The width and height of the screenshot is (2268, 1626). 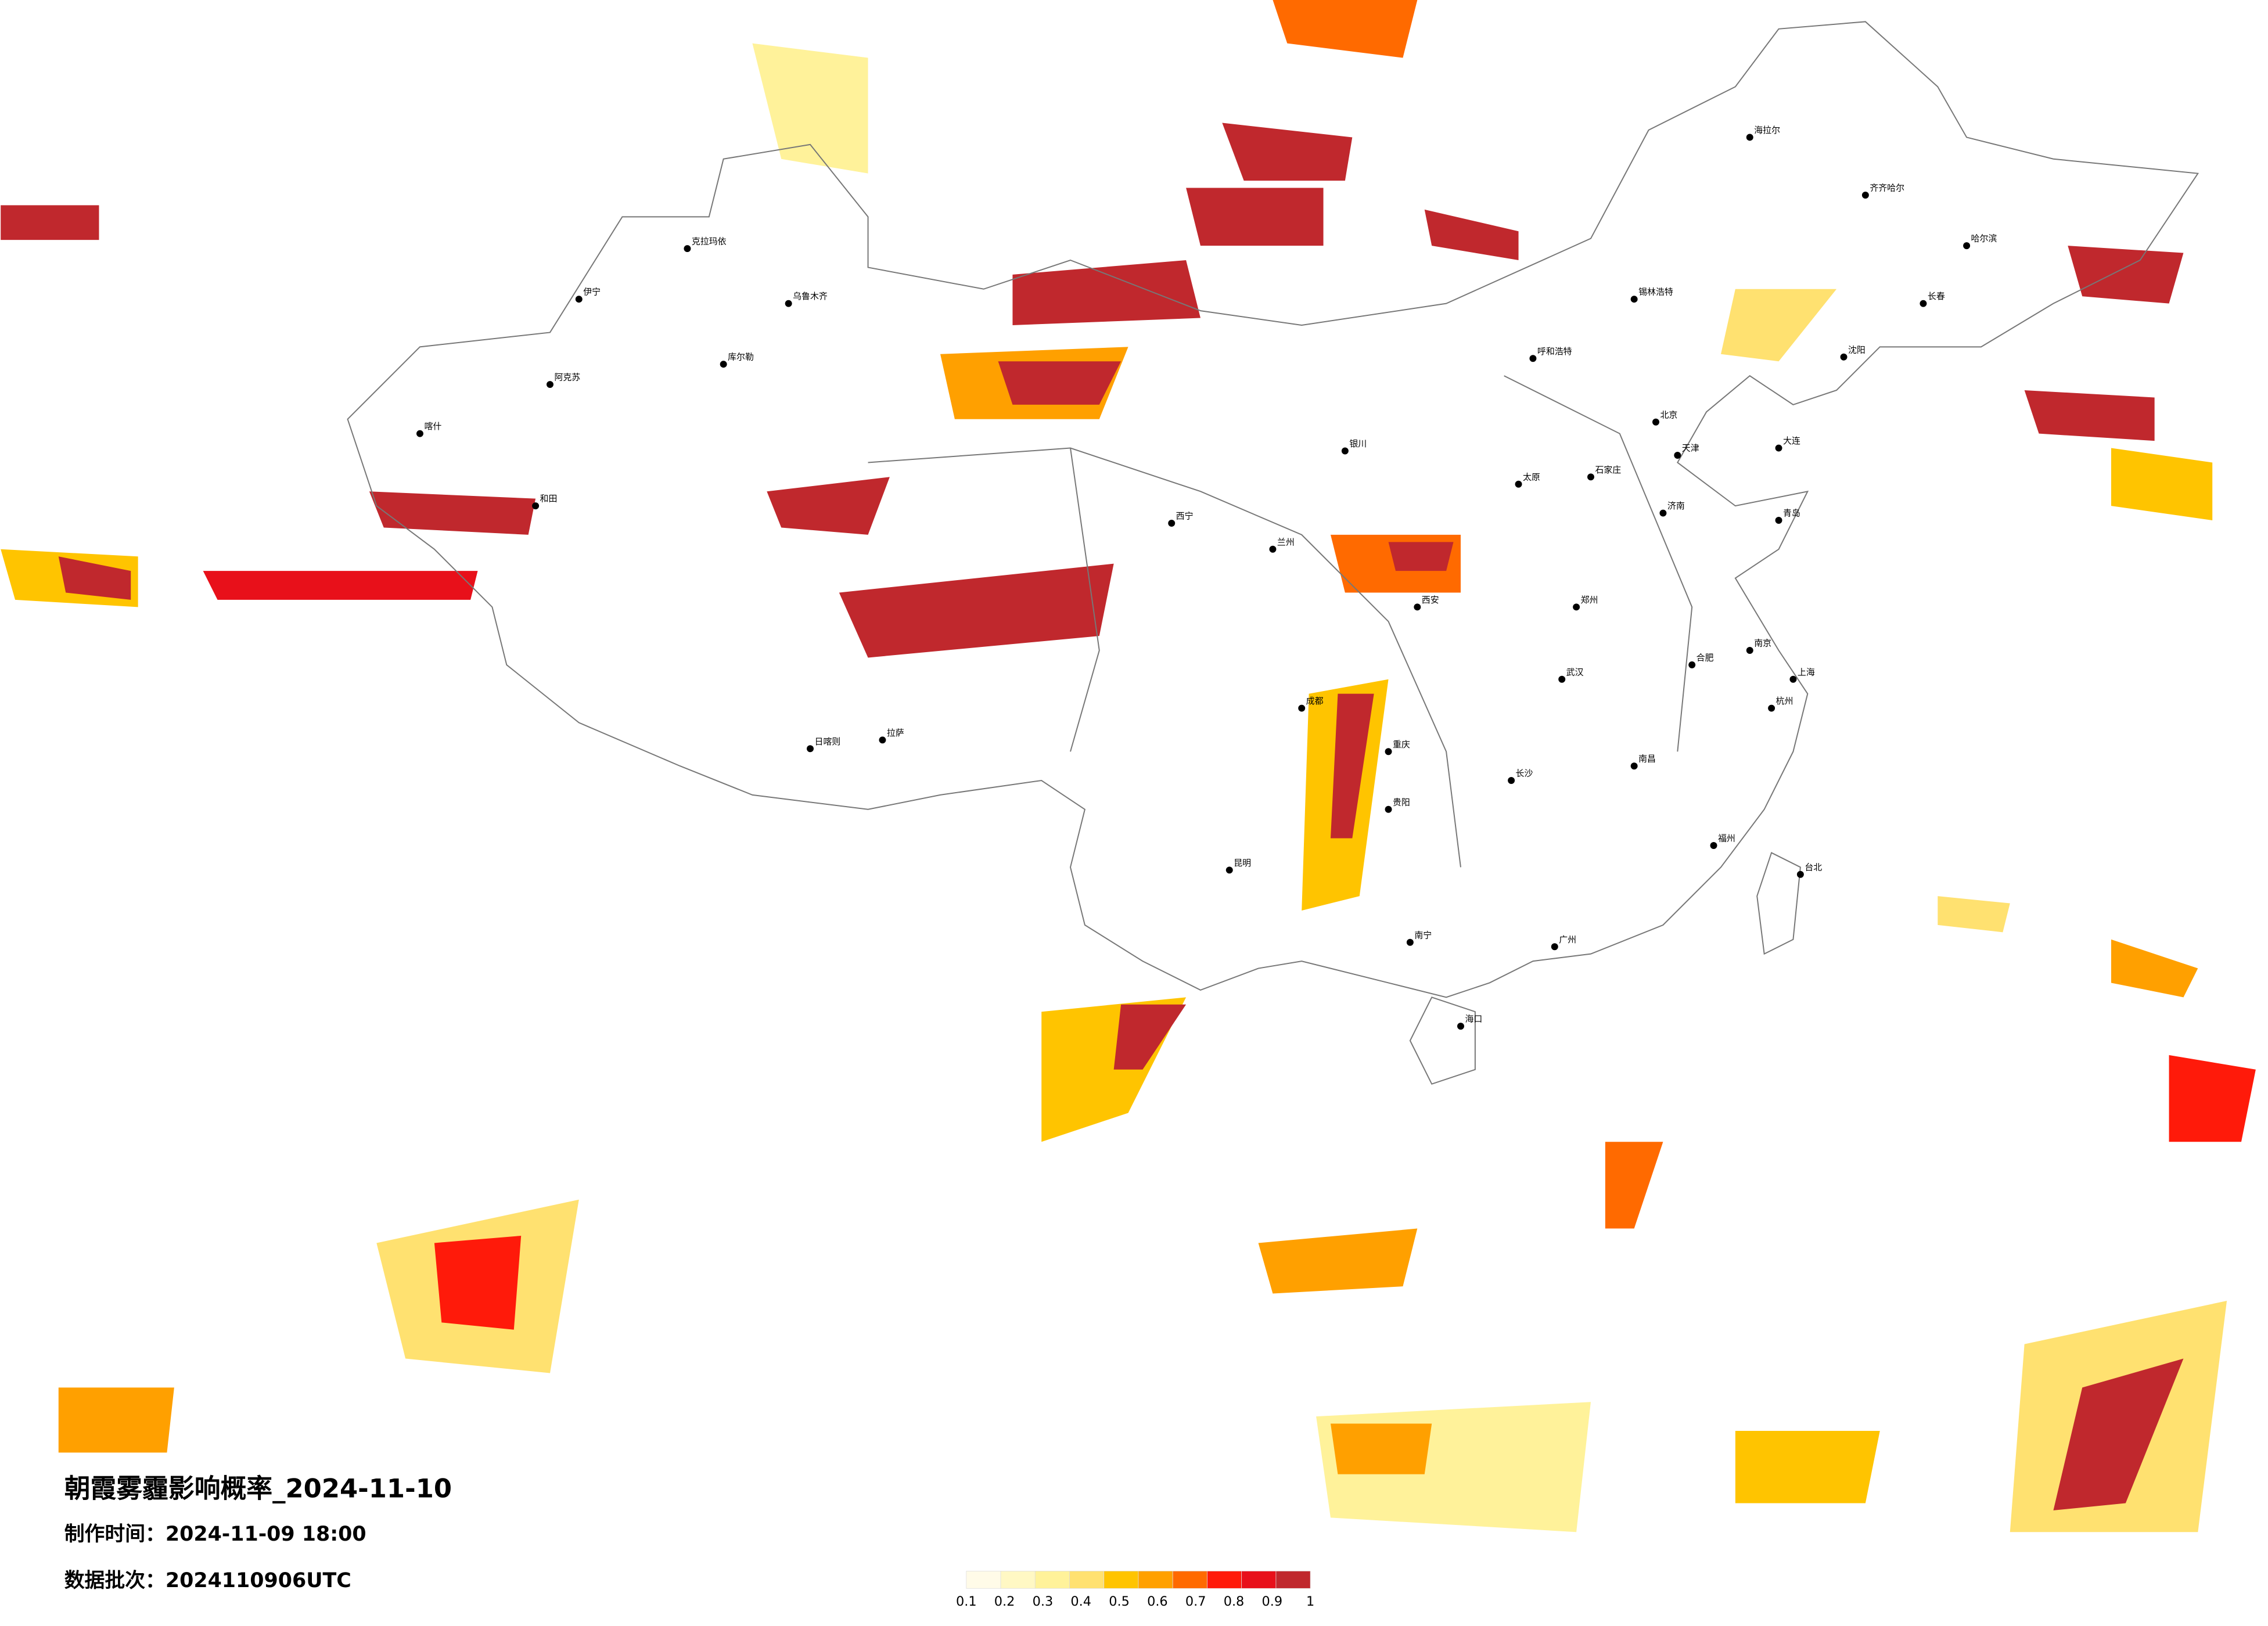 I want to click on city-label: 昆明, so click(x=1242, y=863).